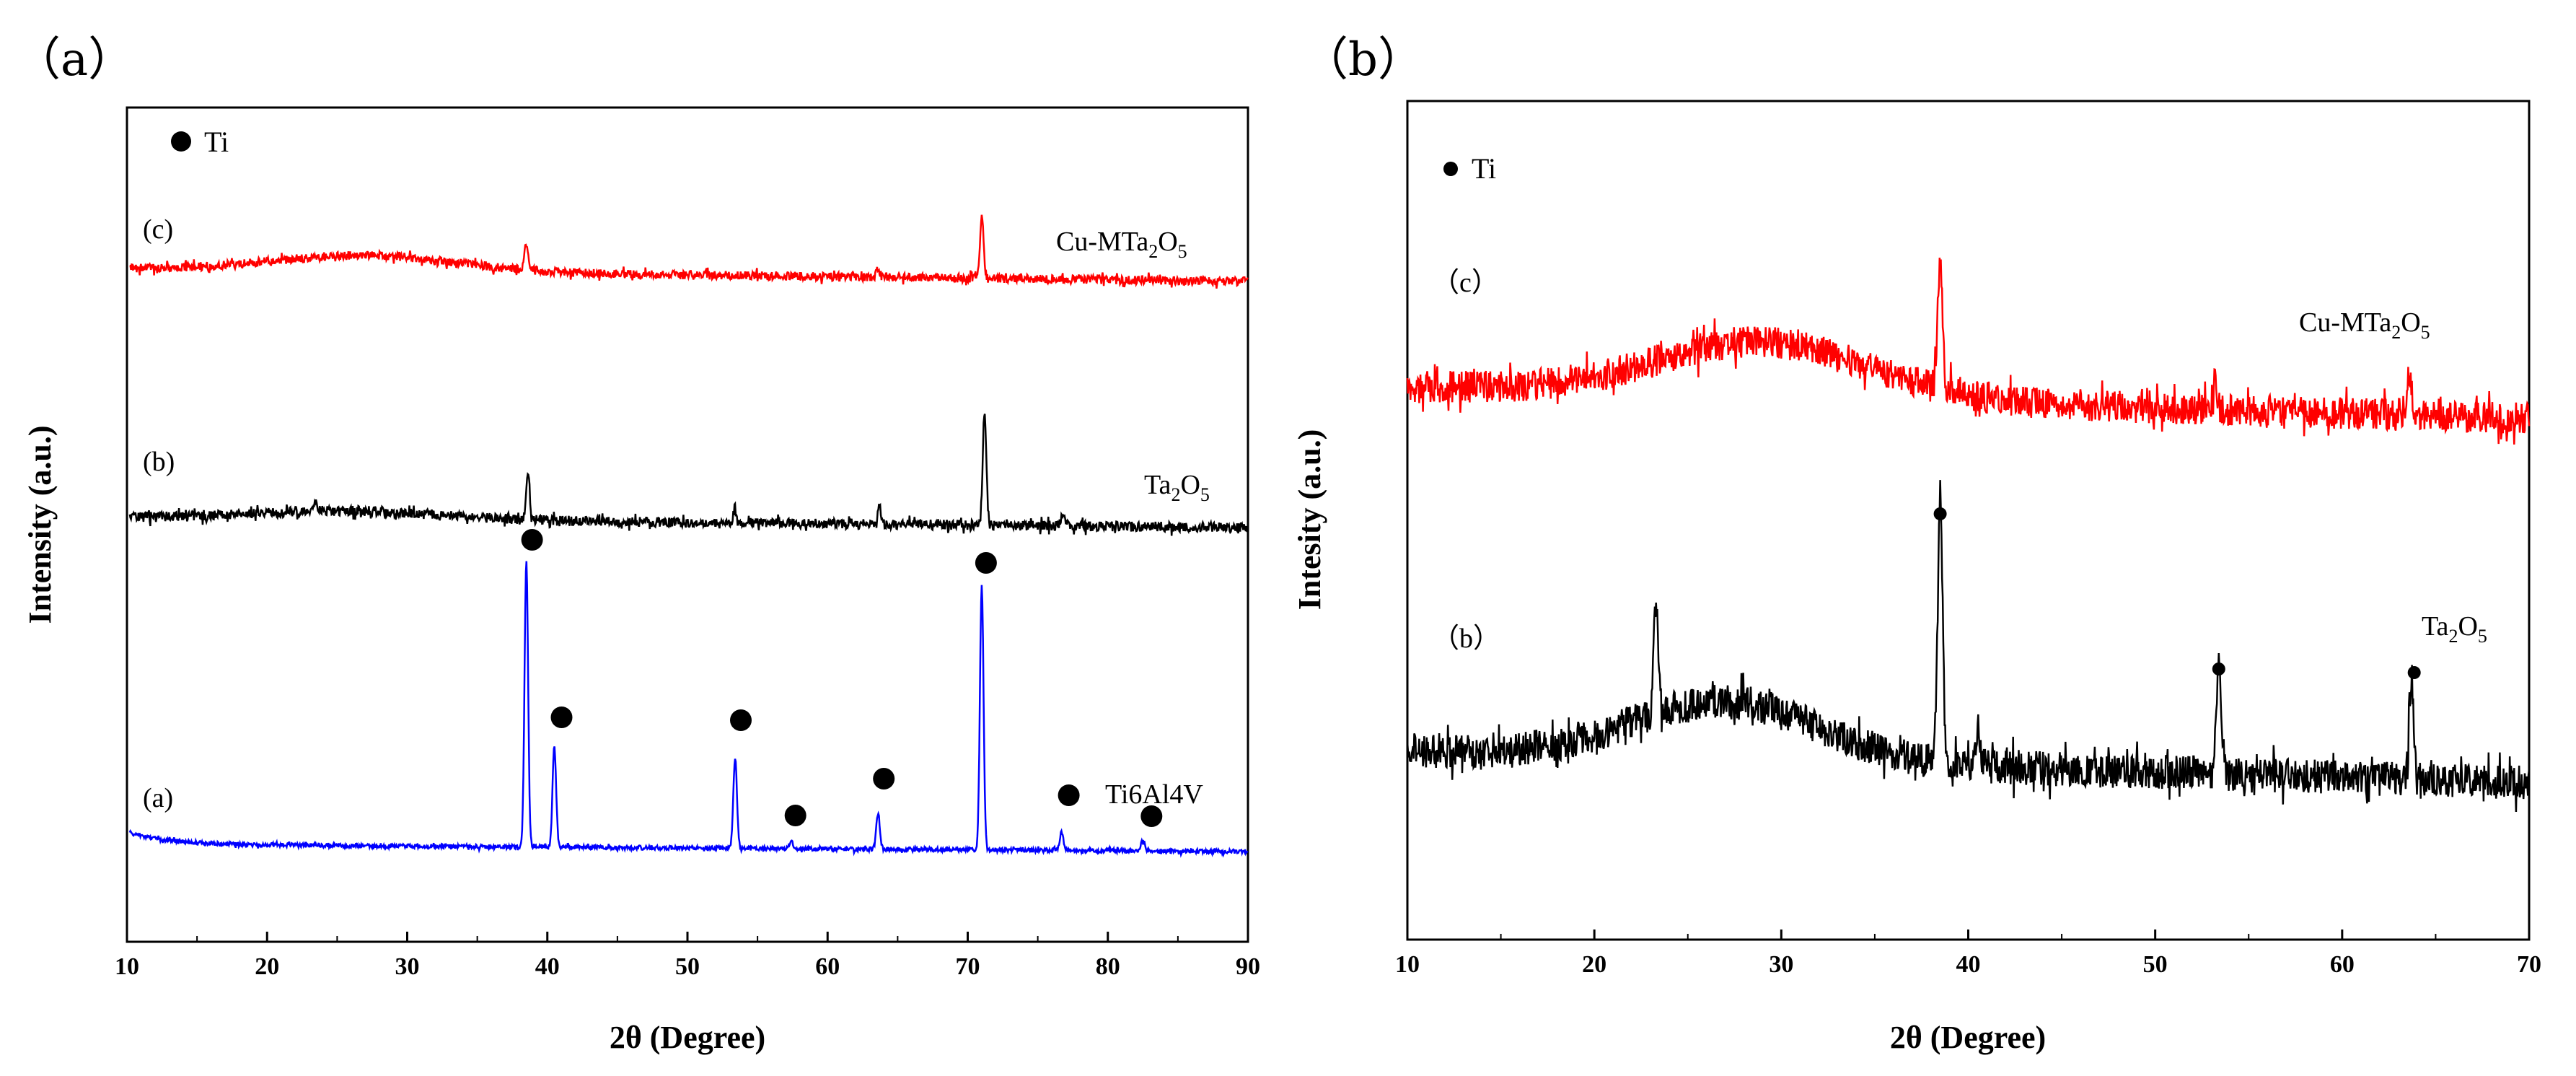 The image size is (2576, 1076). What do you see at coordinates (688, 475) in the screenshot?
I see `panel-a-trace-ta2o5` at bounding box center [688, 475].